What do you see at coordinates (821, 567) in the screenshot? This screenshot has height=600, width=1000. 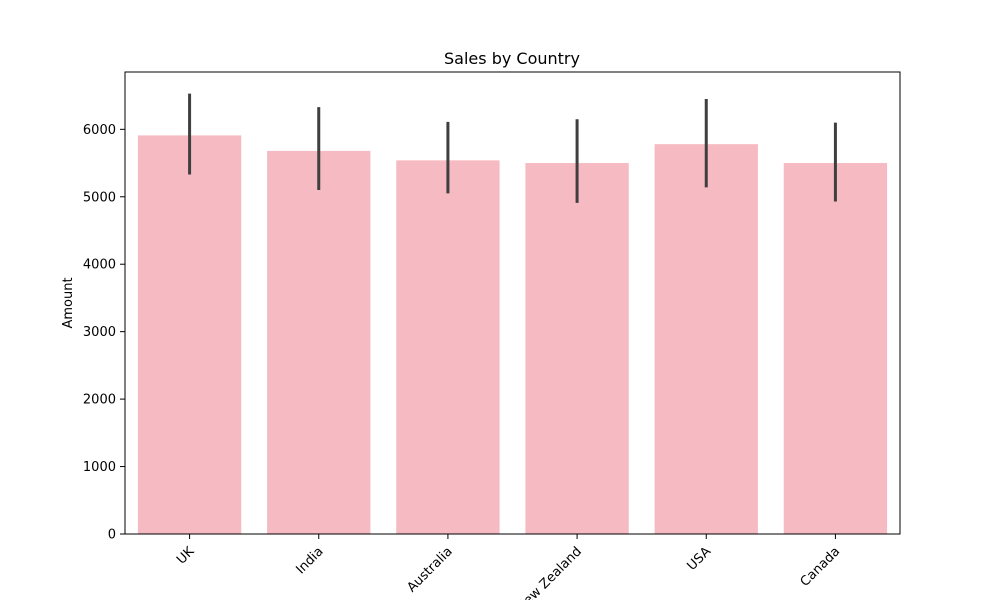 I see `x-tick-label: Canada` at bounding box center [821, 567].